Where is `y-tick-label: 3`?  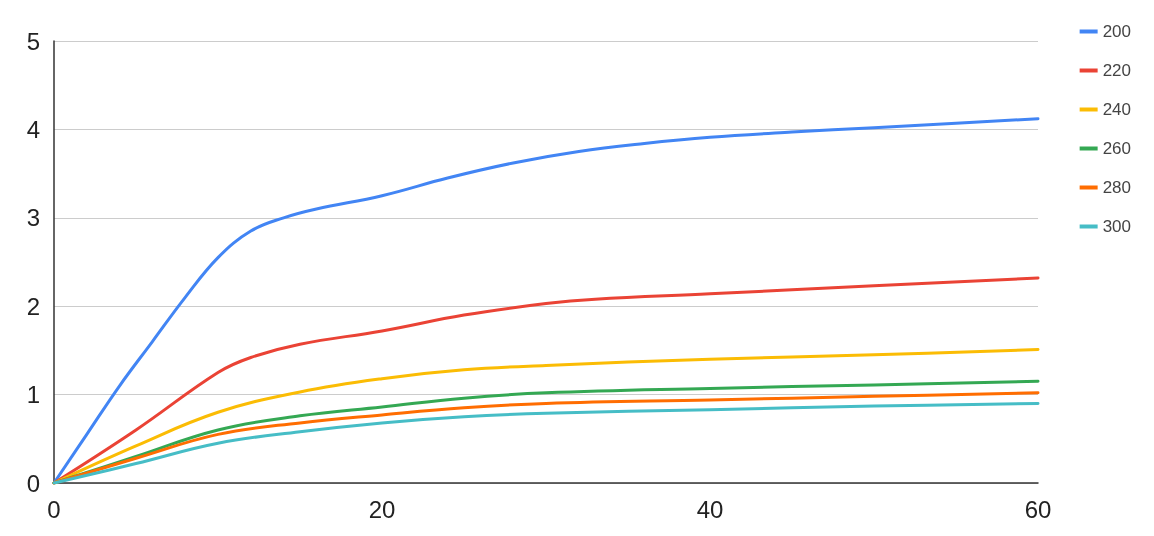 y-tick-label: 3 is located at coordinates (33, 218).